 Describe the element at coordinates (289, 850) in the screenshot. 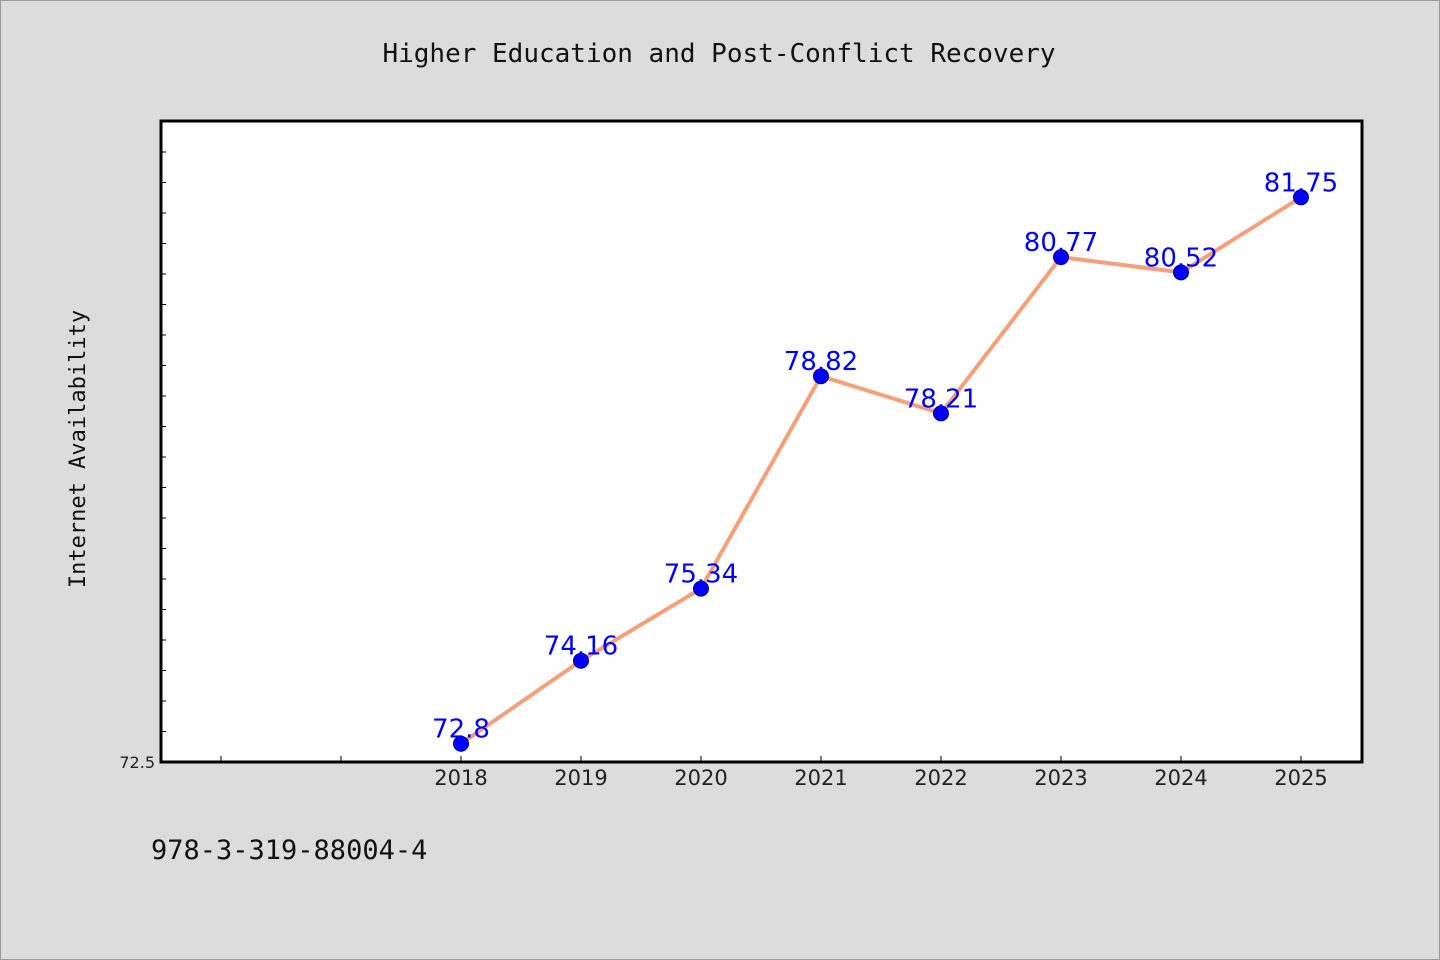

I see `isbn-footnote: 978-3-319-88004-4` at that location.